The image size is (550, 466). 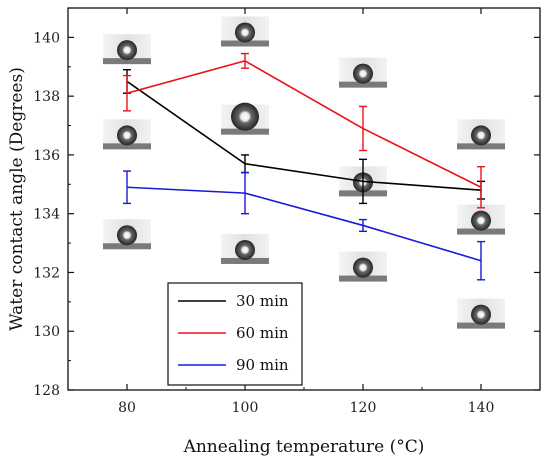 What do you see at coordinates (46, 156) in the screenshot?
I see `y-tick-label: 136` at bounding box center [46, 156].